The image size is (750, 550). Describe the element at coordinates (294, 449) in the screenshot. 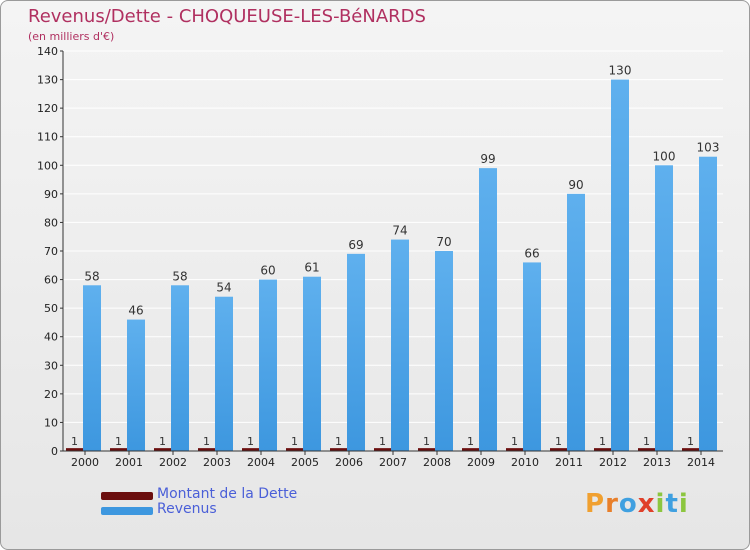

I see `bar-dette-2005` at that location.